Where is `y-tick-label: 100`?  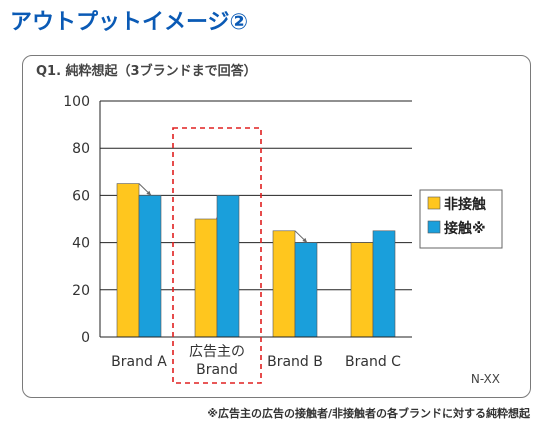
y-tick-label: 100 is located at coordinates (76, 102).